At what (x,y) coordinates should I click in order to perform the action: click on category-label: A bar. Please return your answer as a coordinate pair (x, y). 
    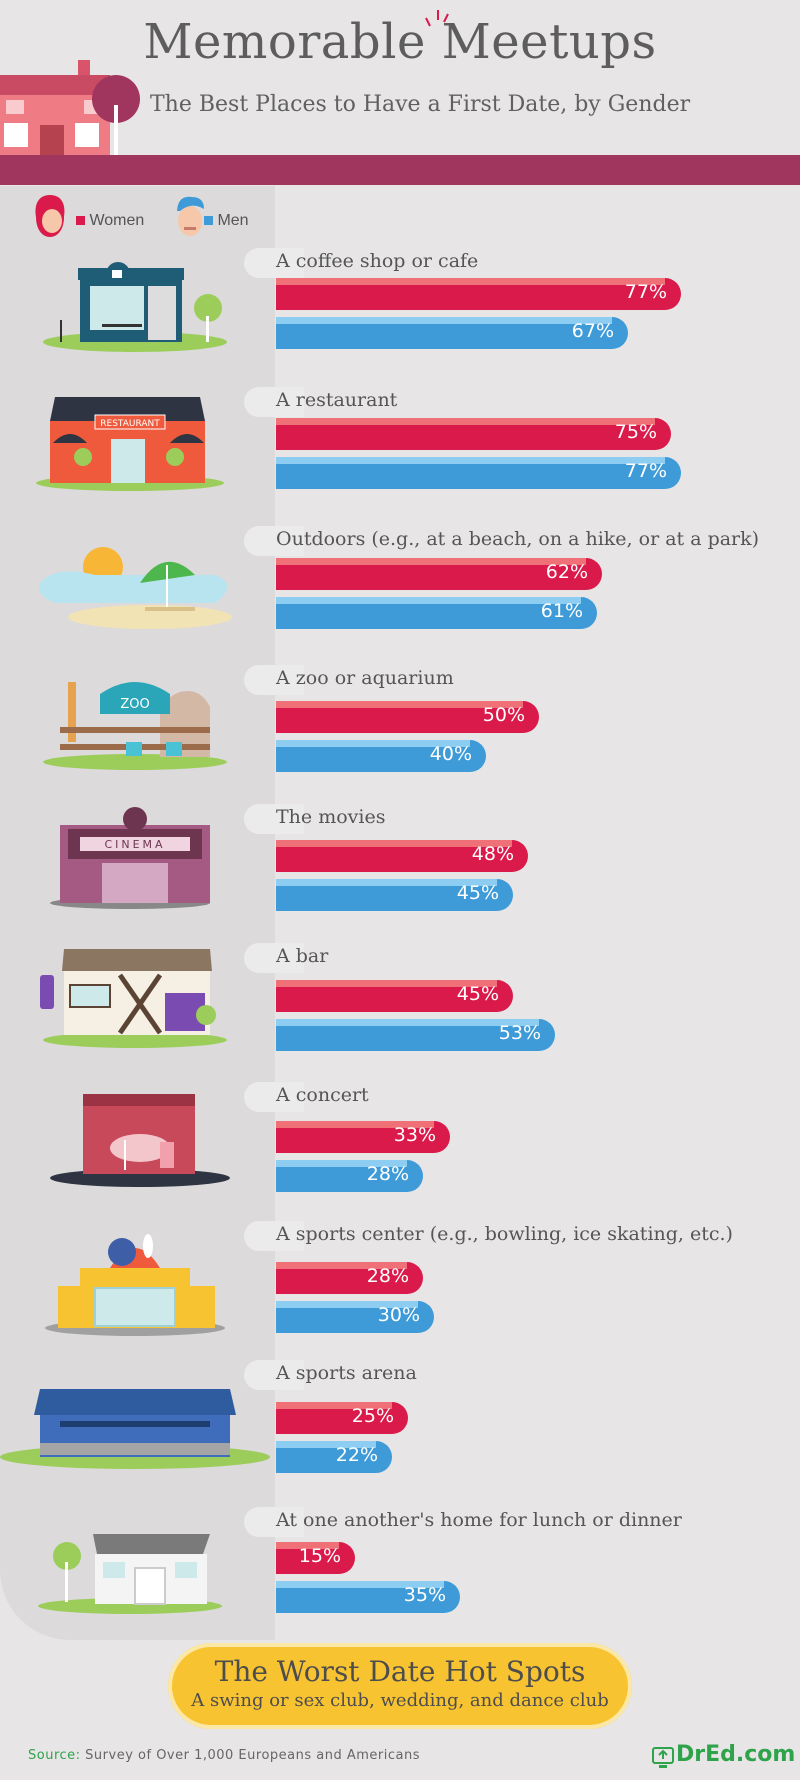
    Looking at the image, I should click on (302, 956).